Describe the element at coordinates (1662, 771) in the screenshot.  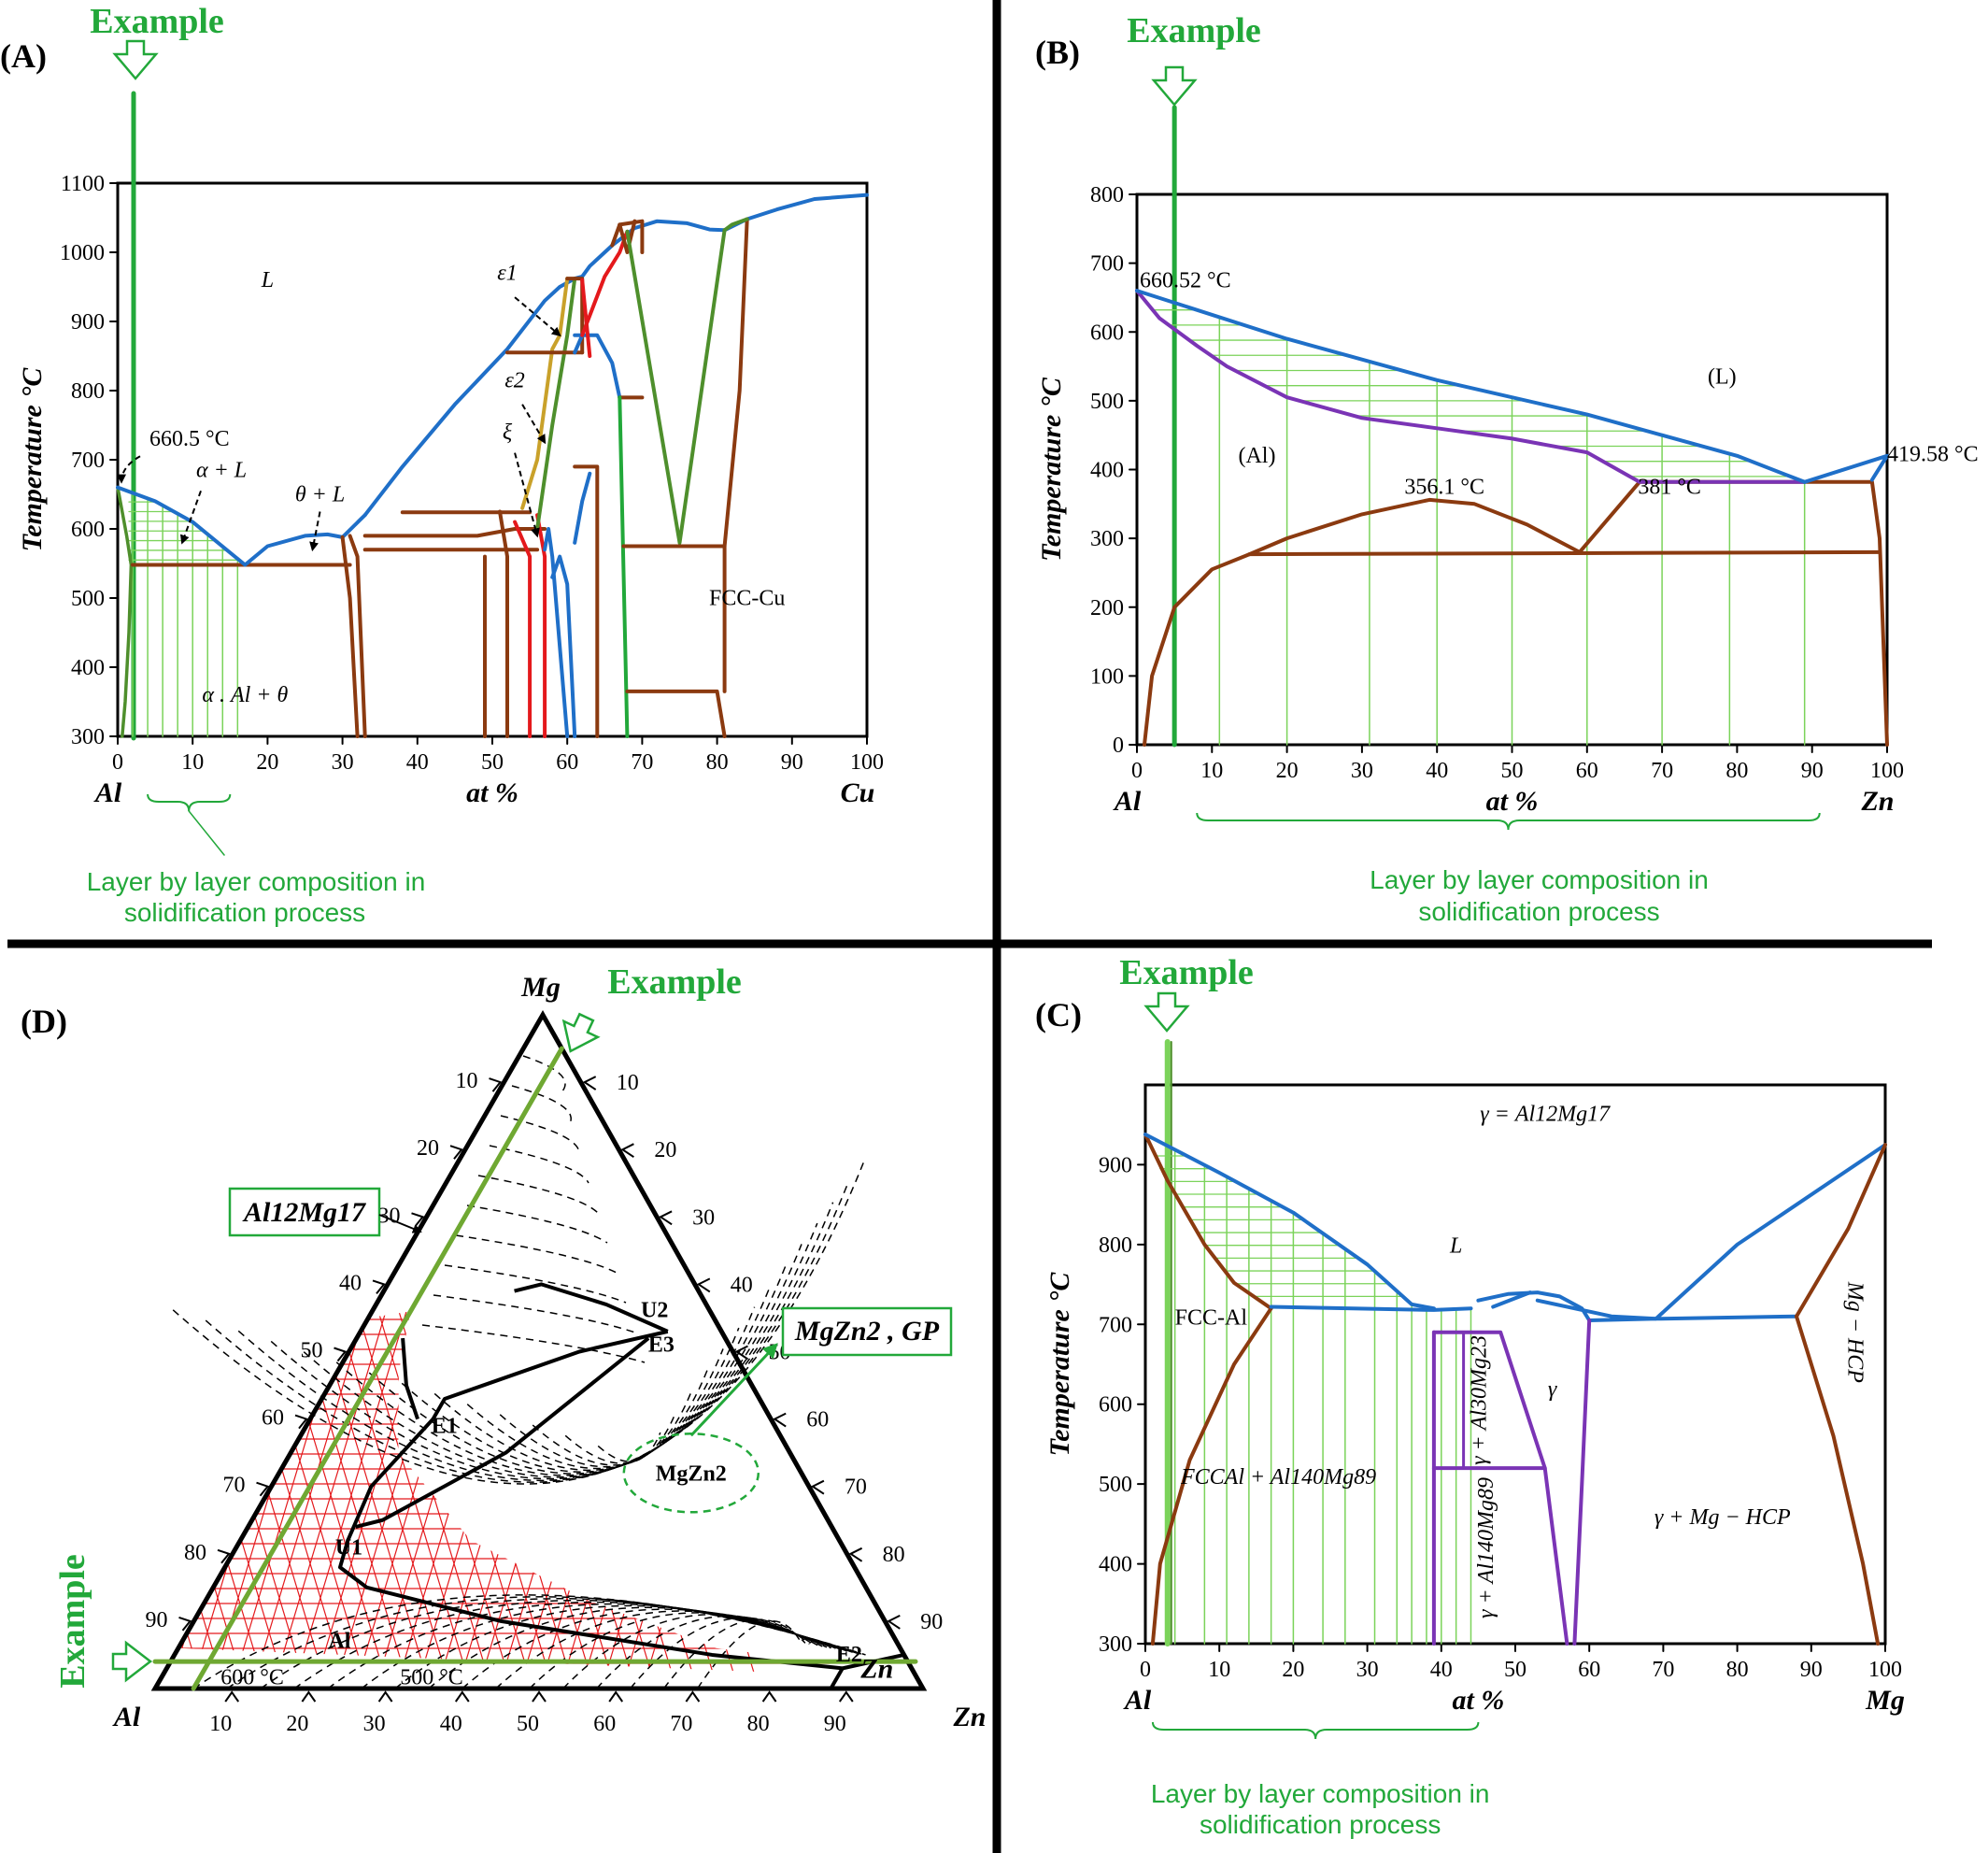
I see `x-tick-label: 70` at that location.